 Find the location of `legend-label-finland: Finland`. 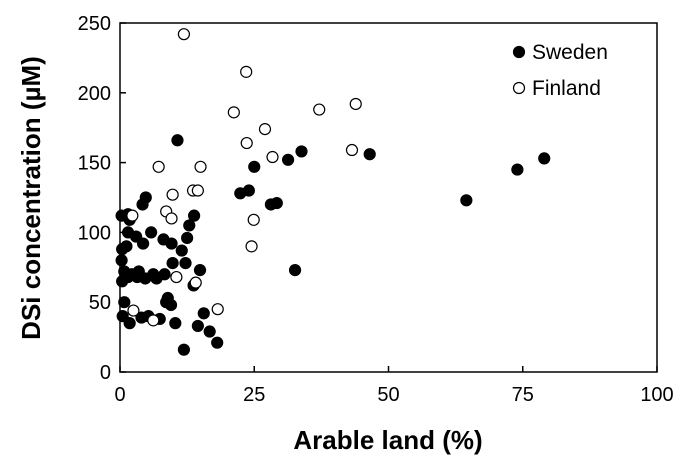

legend-label-finland: Finland is located at coordinates (566, 88).